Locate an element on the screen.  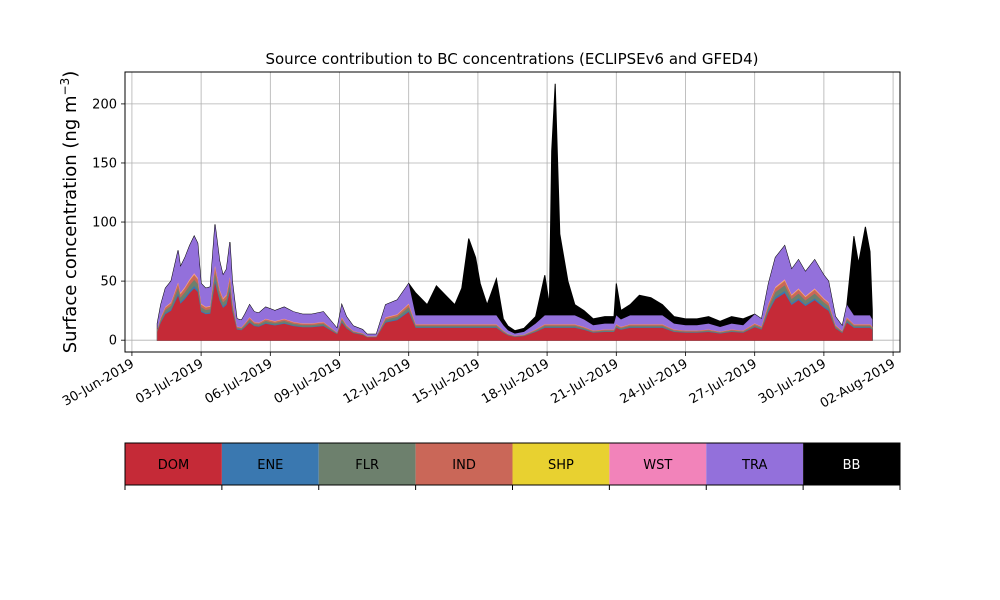
y-tick-label: 150 is located at coordinates (104, 163).